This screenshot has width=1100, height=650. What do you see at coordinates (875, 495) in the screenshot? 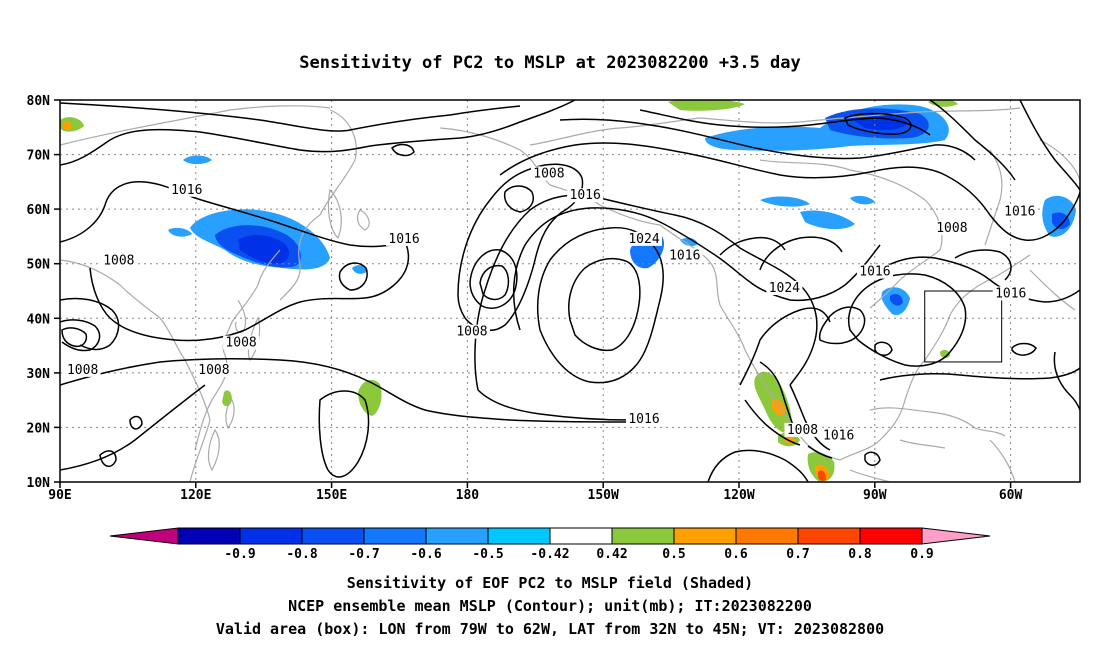
I see `lon-label: 90W` at bounding box center [875, 495].